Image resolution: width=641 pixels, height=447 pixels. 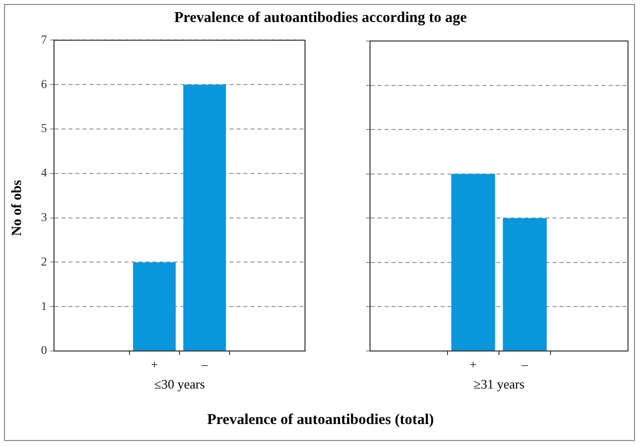 What do you see at coordinates (18, 208) in the screenshot?
I see `y-axis-title: No of obs` at bounding box center [18, 208].